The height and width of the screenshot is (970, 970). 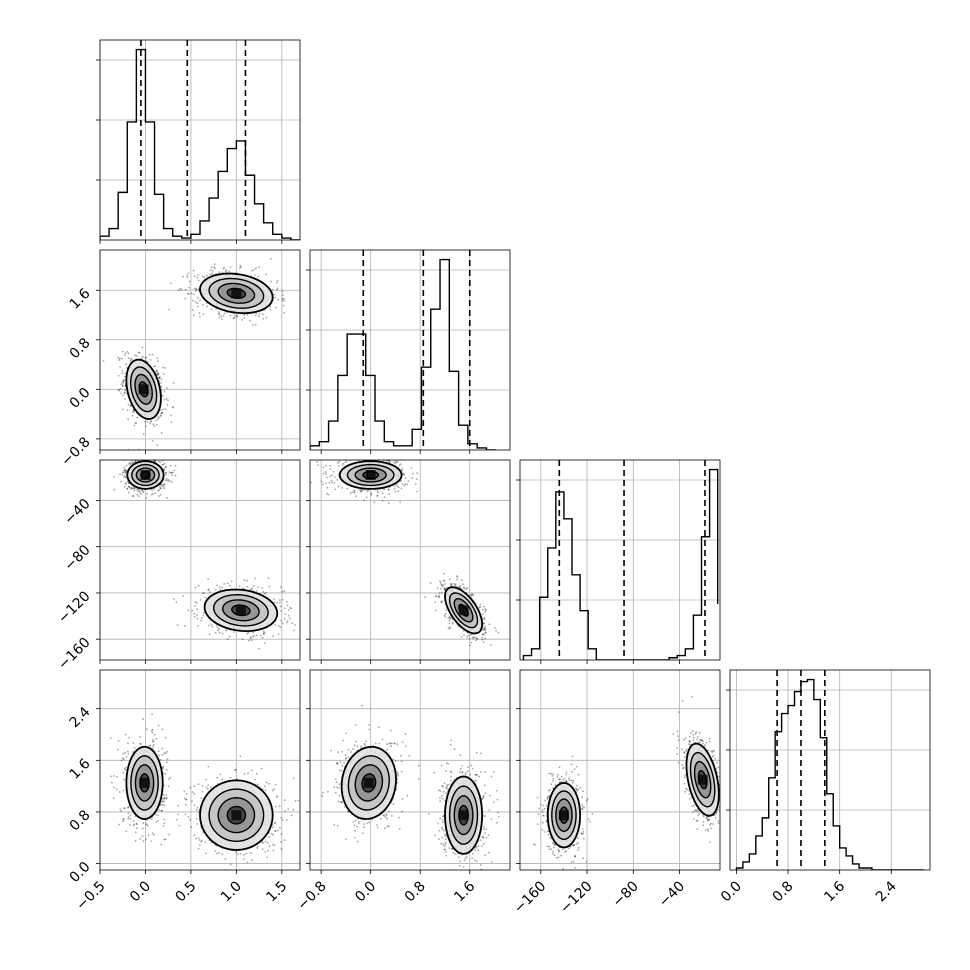 What do you see at coordinates (194, 353) in the screenshot?
I see `panel-content` at bounding box center [194, 353].